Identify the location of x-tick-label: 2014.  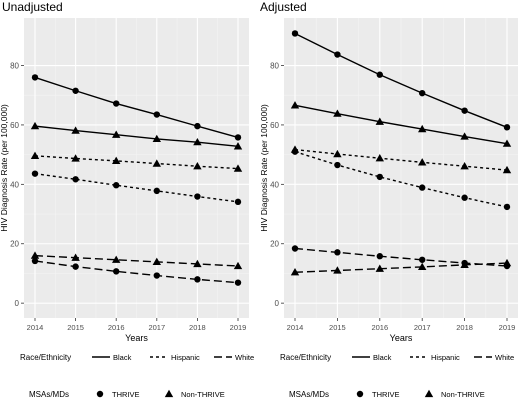
(35, 327).